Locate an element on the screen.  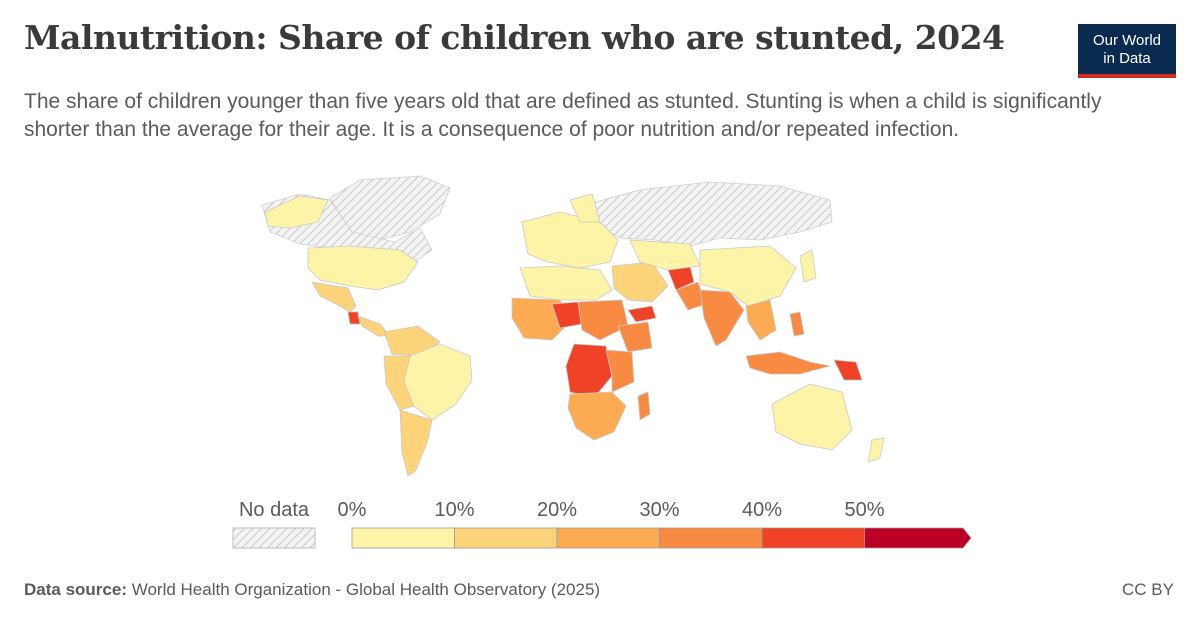
license-link: CC BY is located at coordinates (1148, 589).